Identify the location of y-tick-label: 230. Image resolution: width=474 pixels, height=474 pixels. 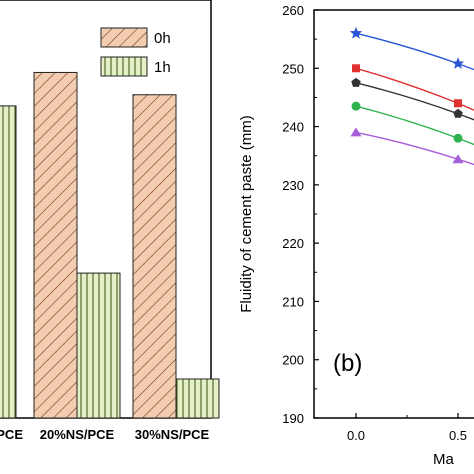
(293, 185).